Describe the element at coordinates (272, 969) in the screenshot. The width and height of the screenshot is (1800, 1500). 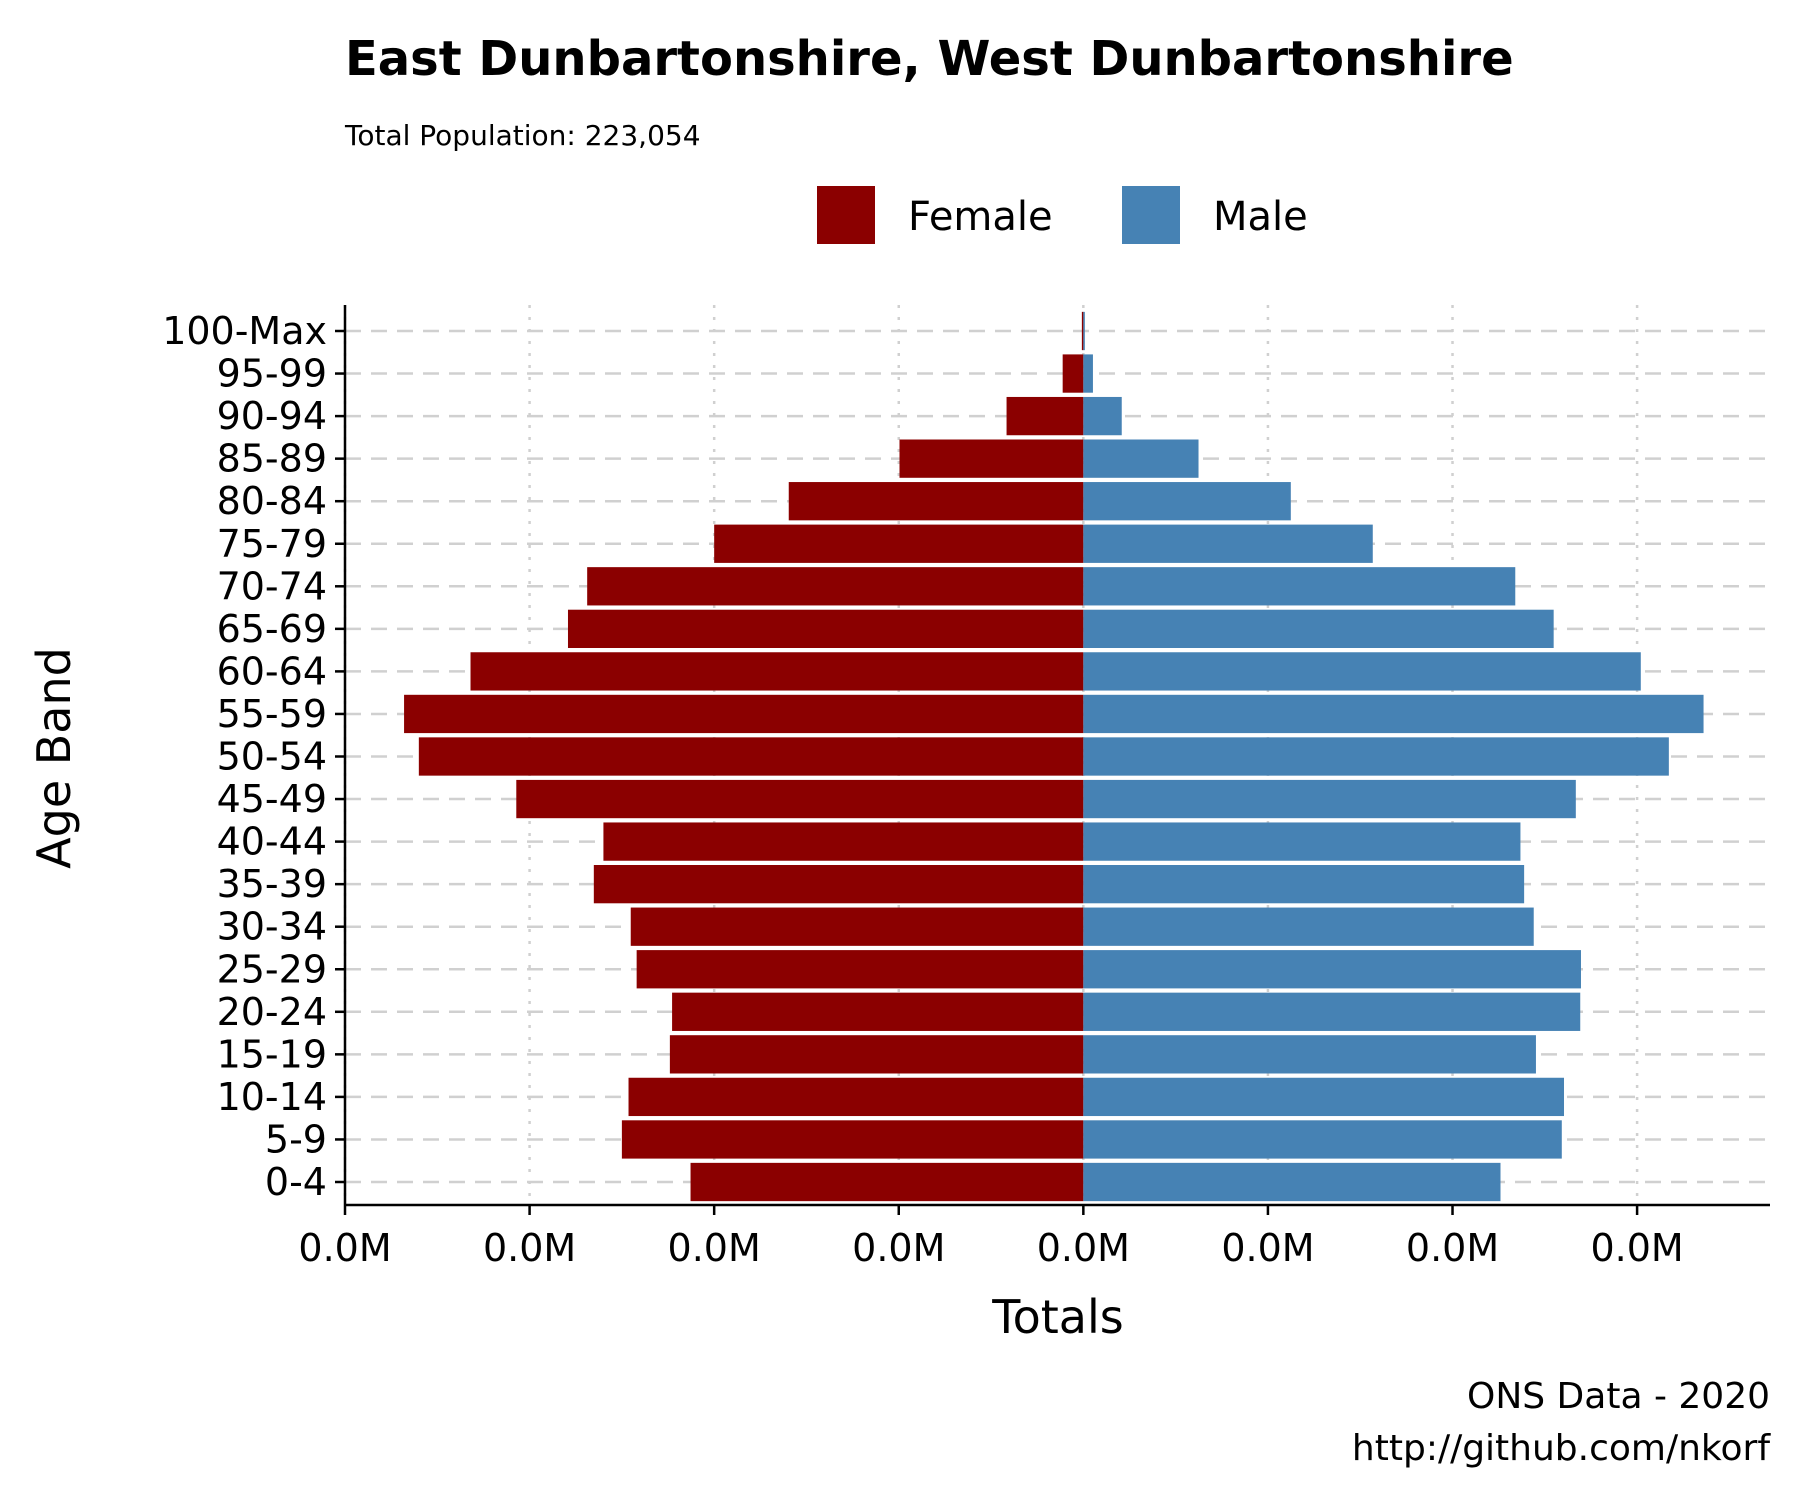
I see `y-tick-label-25-29: 25-29` at that location.